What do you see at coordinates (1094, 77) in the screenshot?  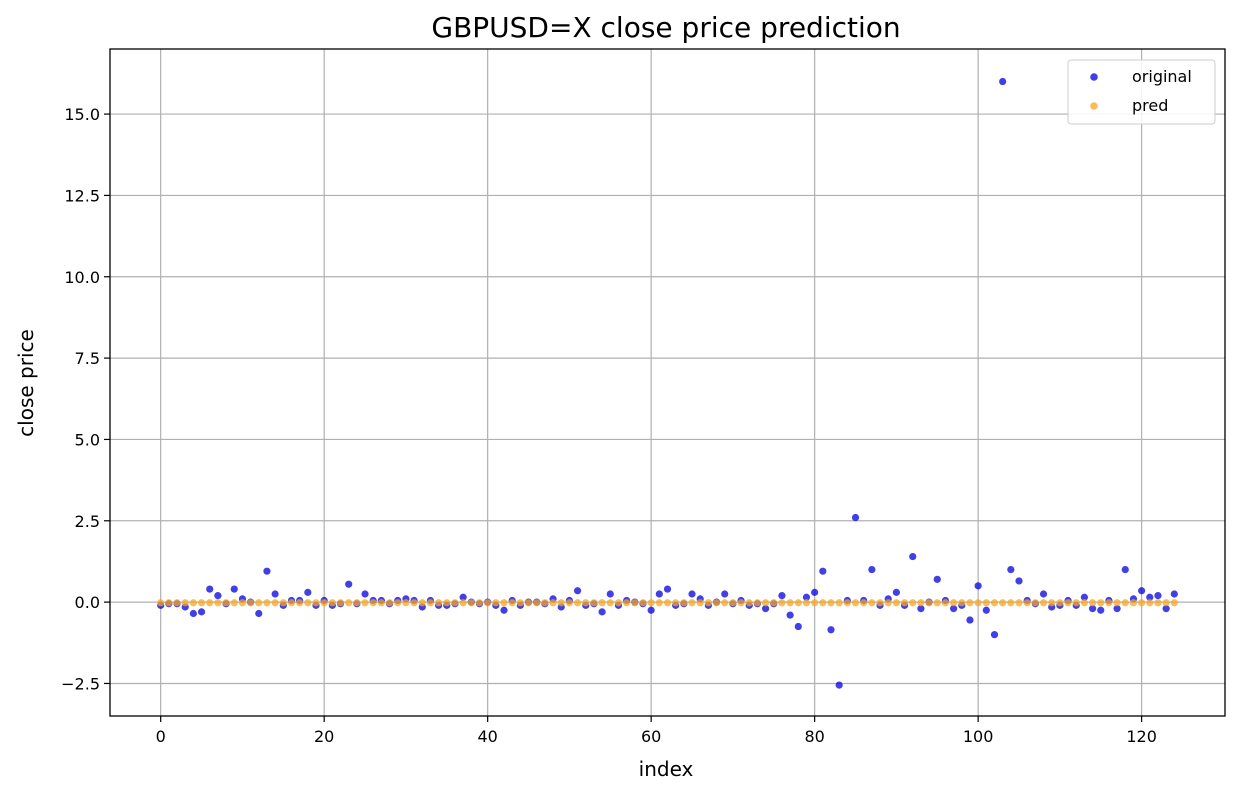 I see `legend-marker-original` at bounding box center [1094, 77].